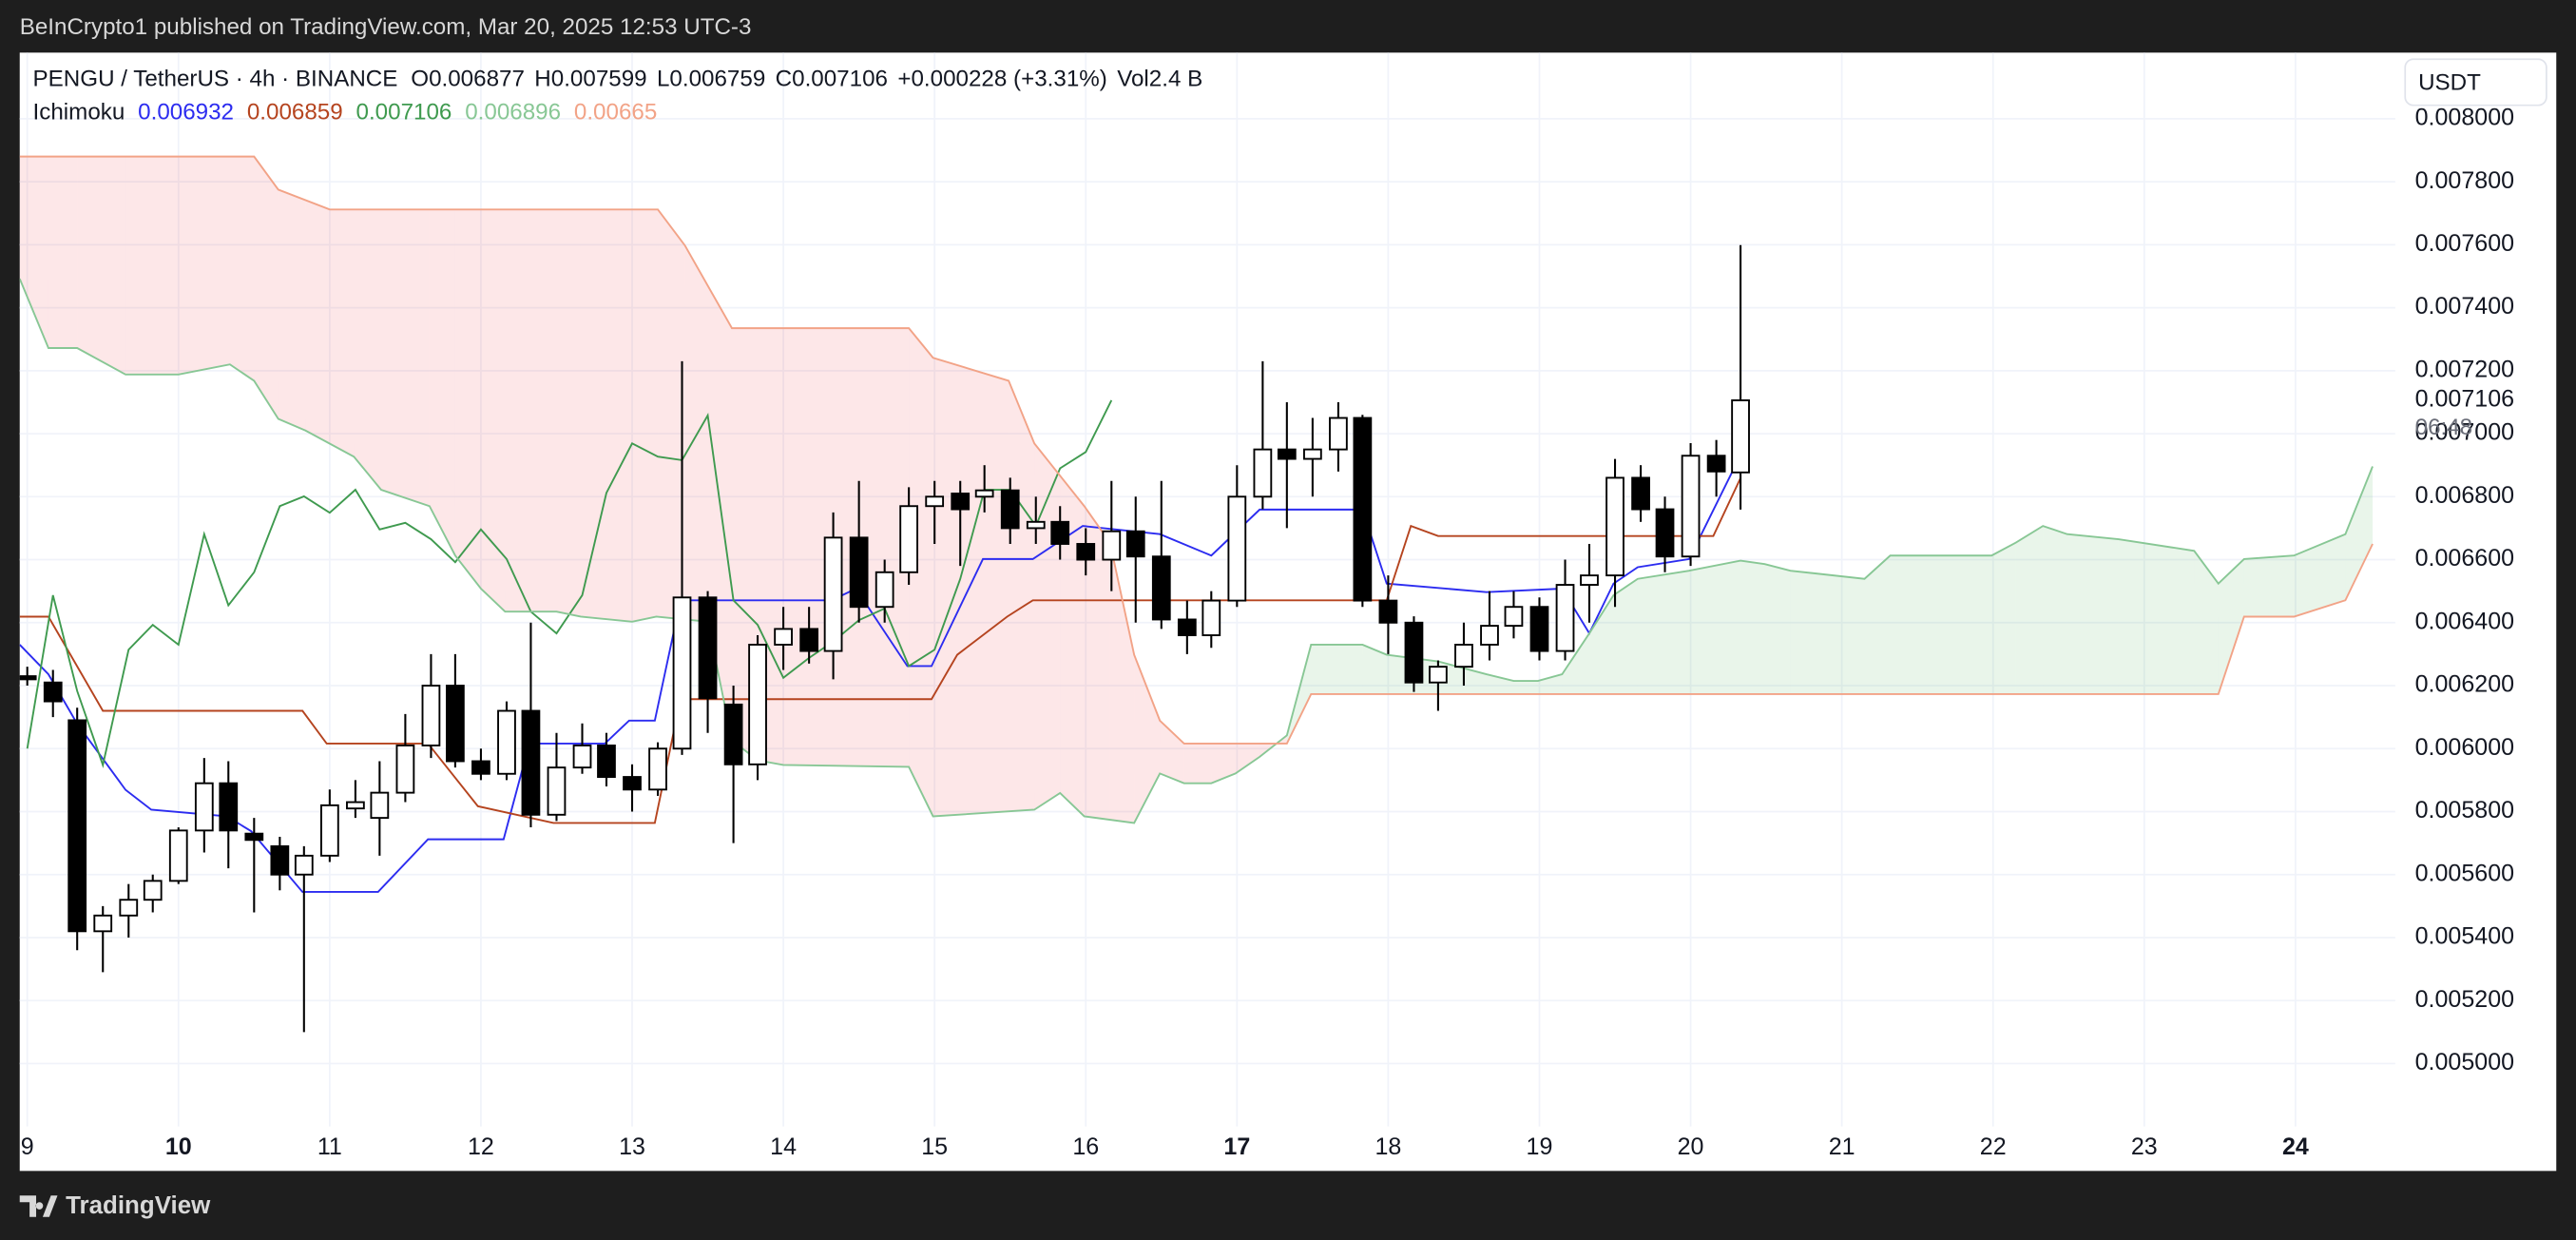  I want to click on legend-value: 0.007106, so click(404, 113).